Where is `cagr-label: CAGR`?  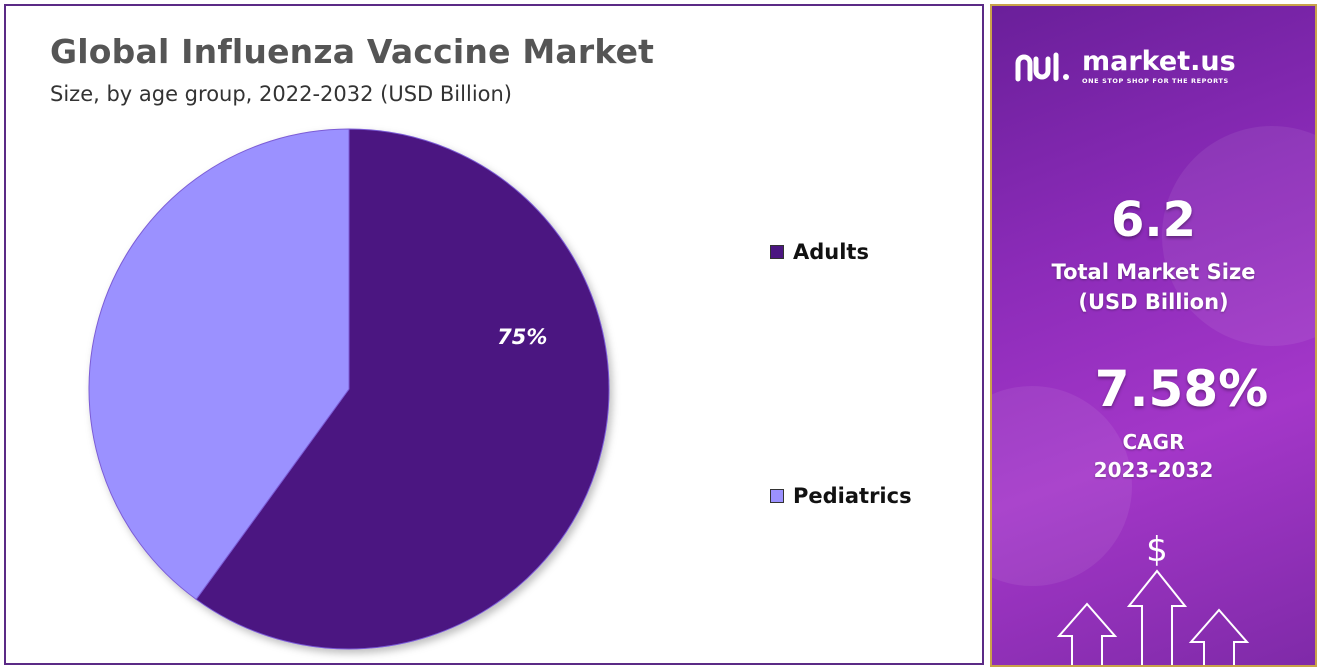 cagr-label: CAGR is located at coordinates (1153, 442).